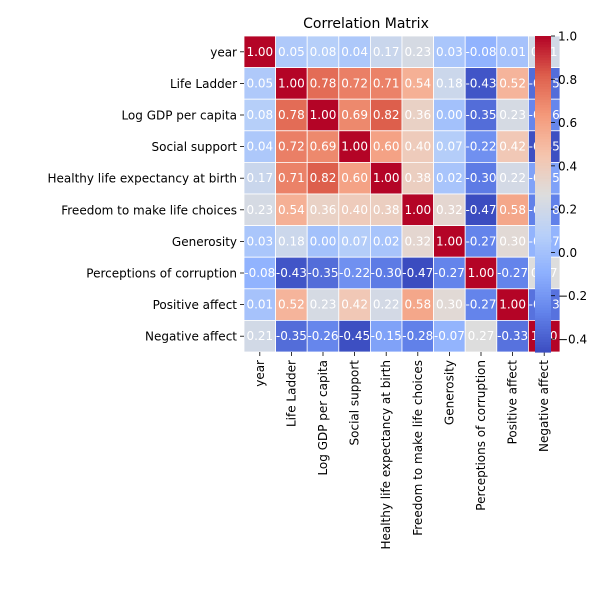  I want to click on x-tick-label: Generosity, so click(449, 392).